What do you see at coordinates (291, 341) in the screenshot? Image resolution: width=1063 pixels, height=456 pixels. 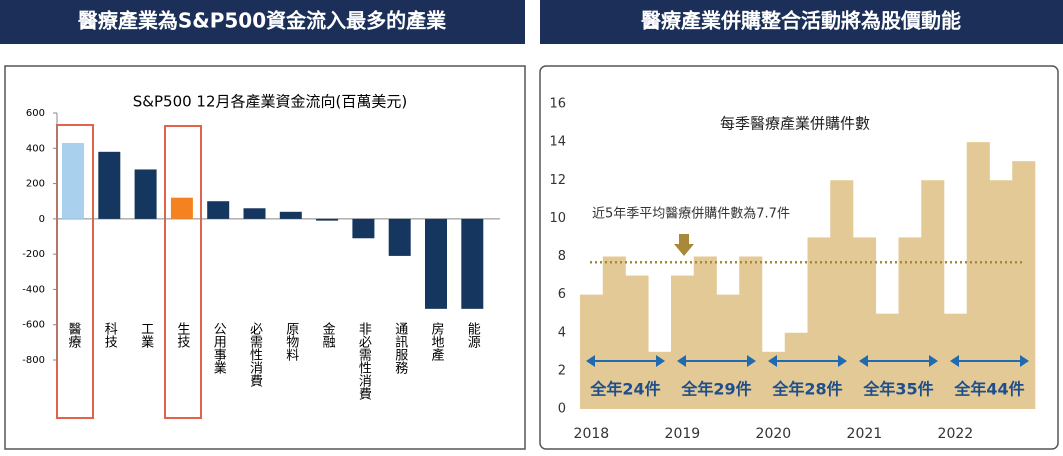 I see `x-tick-label: 原物料` at bounding box center [291, 341].